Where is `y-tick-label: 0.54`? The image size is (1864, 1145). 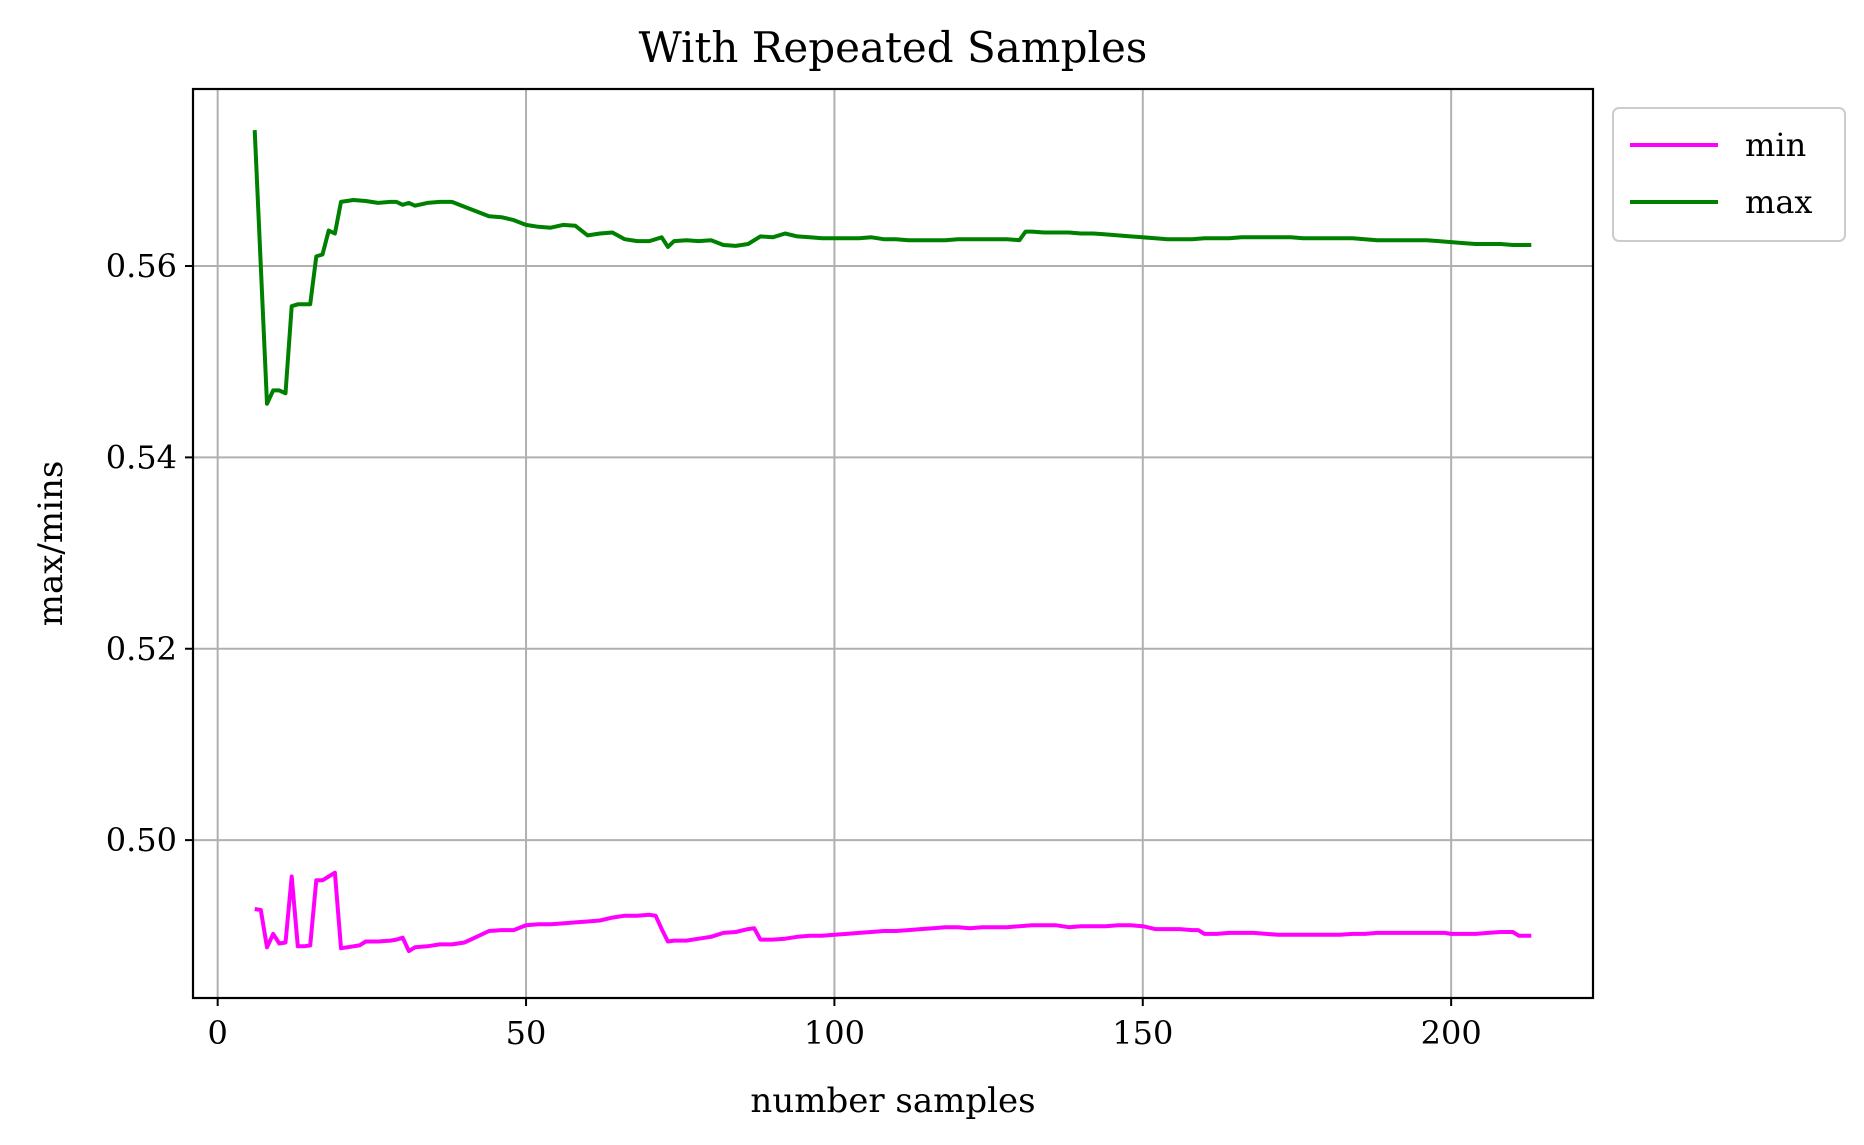
y-tick-label: 0.54 is located at coordinates (141, 457).